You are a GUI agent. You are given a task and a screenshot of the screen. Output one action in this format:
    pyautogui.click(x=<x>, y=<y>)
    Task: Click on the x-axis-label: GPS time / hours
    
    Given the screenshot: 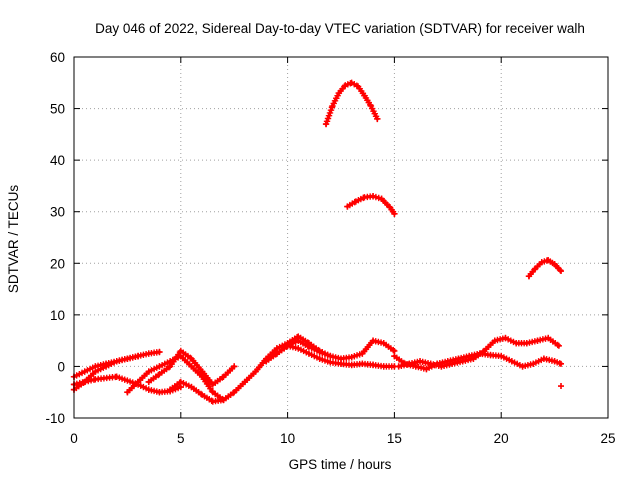 What is the action you would take?
    pyautogui.click(x=340, y=464)
    